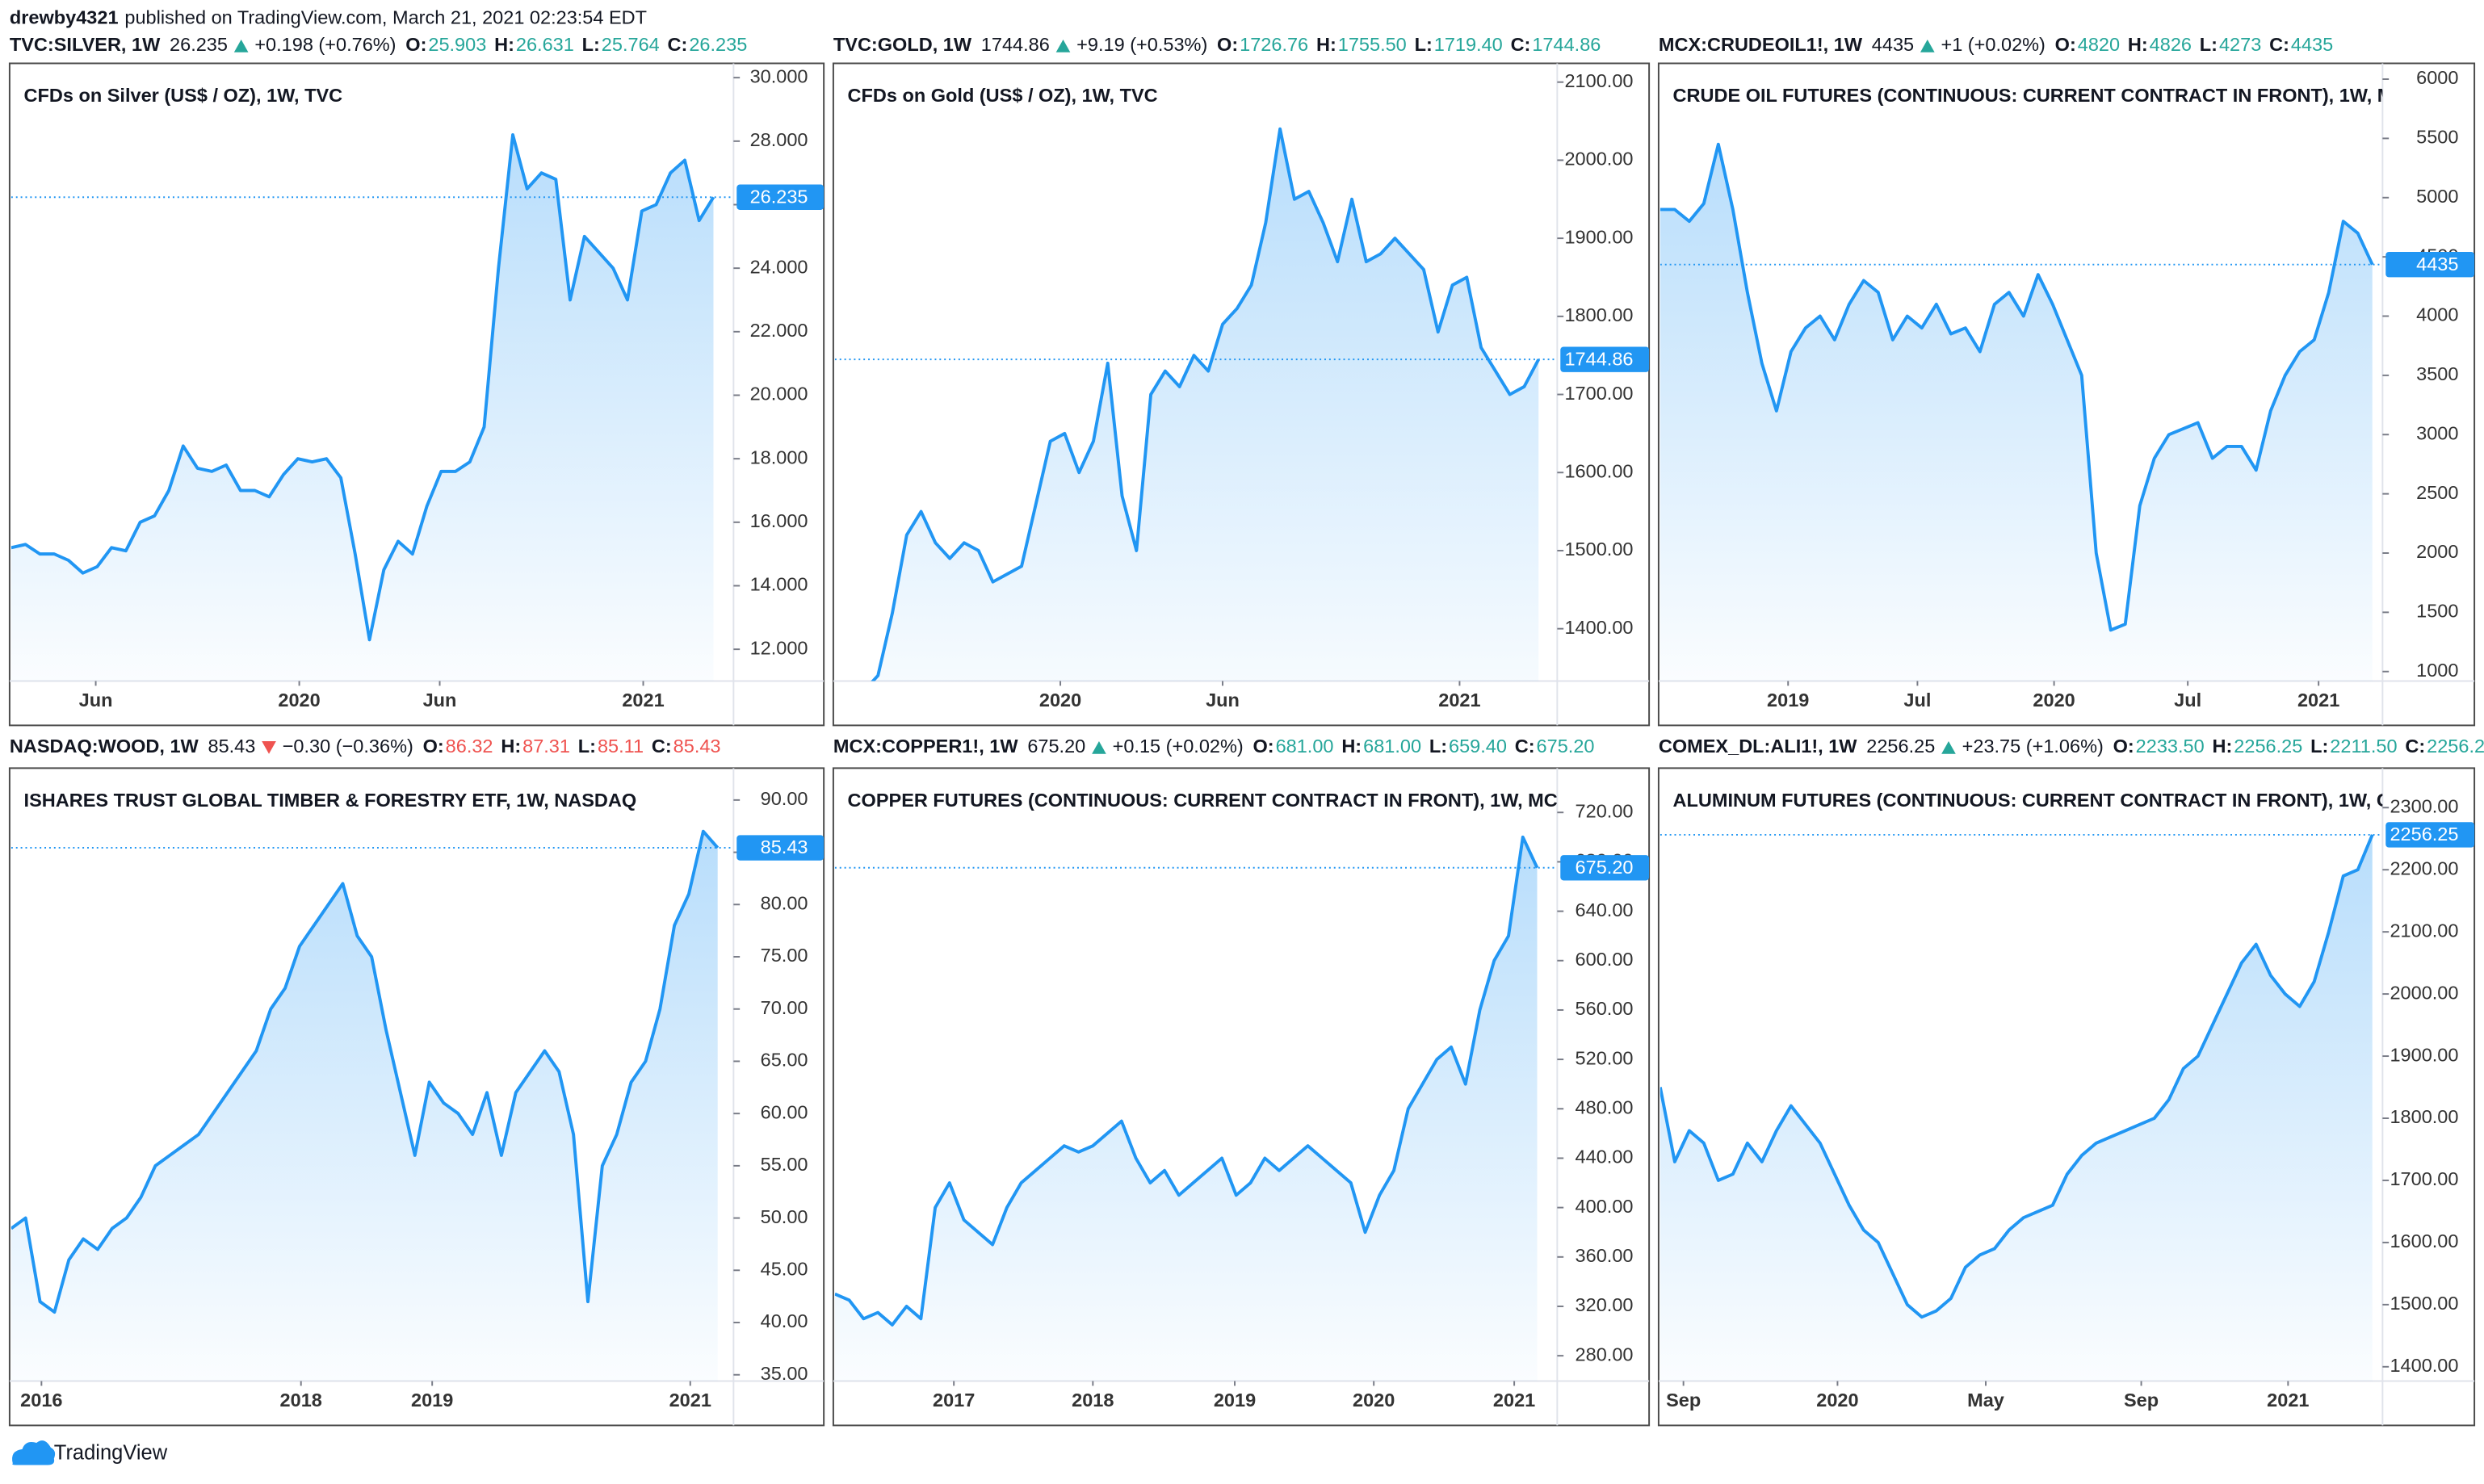  I want to click on y-tick-label: 4000, so click(2437, 314).